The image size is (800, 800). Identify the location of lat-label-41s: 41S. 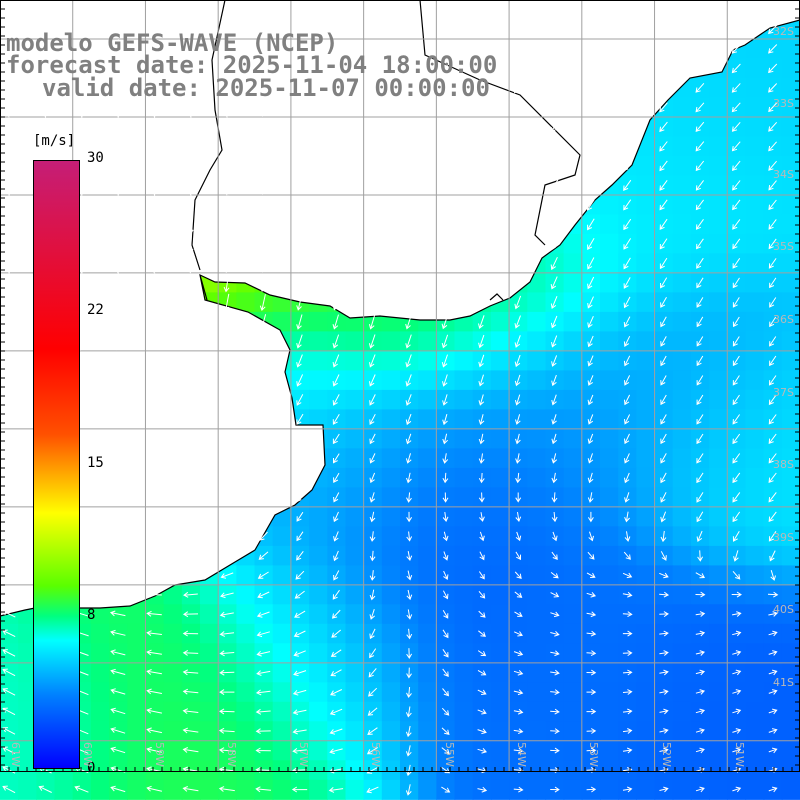
(783, 682).